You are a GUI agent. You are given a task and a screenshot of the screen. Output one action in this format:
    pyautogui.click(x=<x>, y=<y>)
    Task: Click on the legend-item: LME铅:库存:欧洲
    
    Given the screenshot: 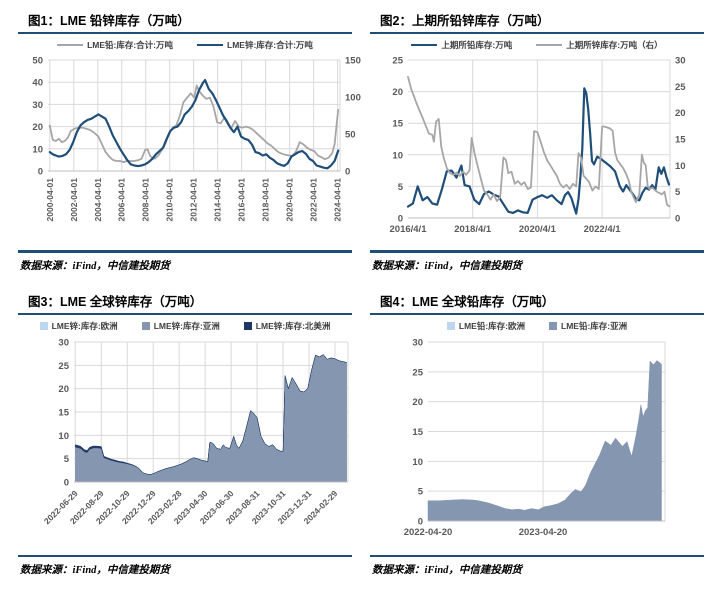 What is the action you would take?
    pyautogui.click(x=485, y=326)
    